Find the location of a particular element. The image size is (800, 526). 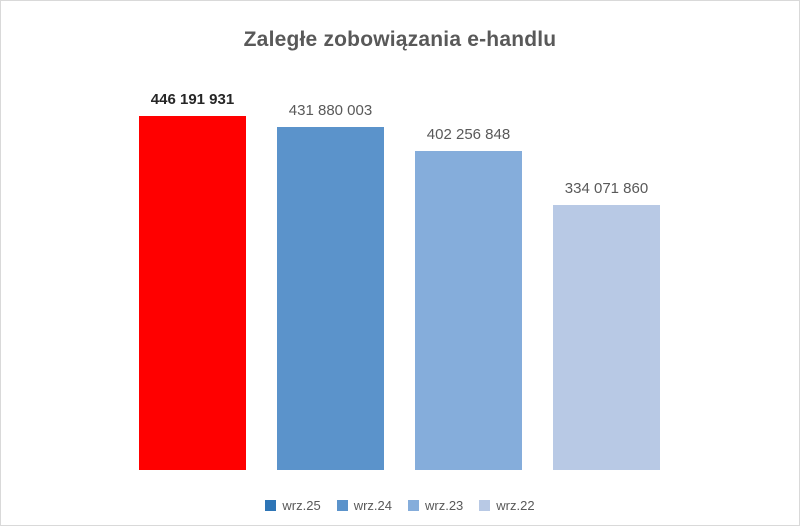

bar-group-wrz.25: 446 191 931 is located at coordinates (192, 280).